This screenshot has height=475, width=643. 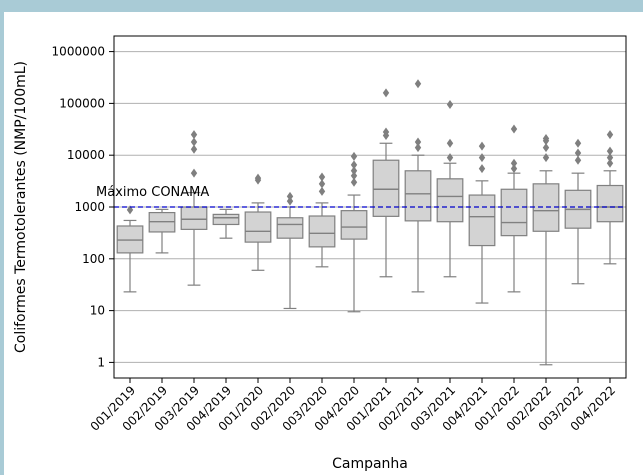 I want to click on box-004/2021, so click(x=482, y=222).